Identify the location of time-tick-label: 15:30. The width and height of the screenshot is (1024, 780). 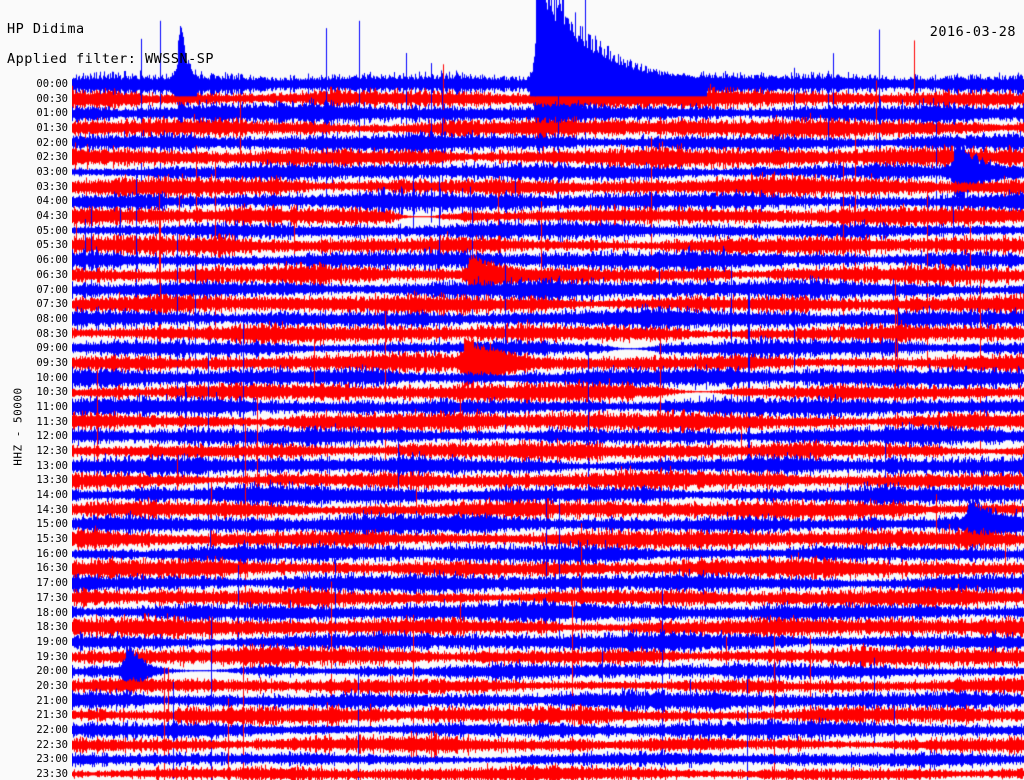
(52, 539).